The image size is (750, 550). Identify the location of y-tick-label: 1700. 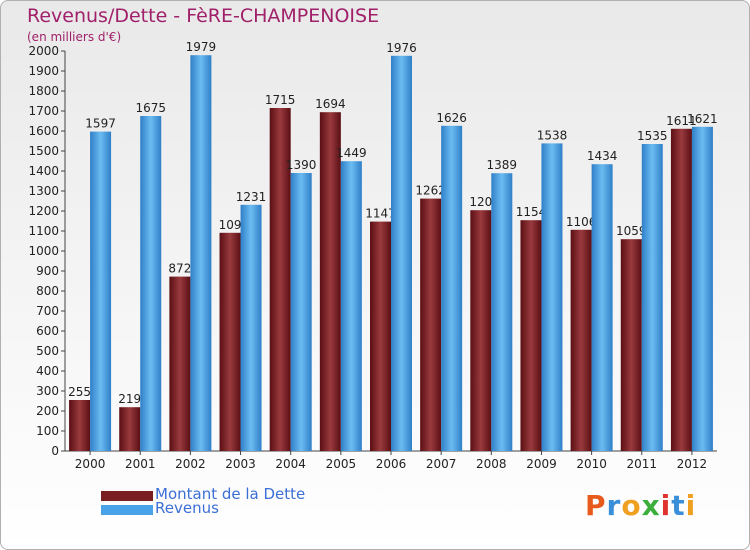
(43, 111).